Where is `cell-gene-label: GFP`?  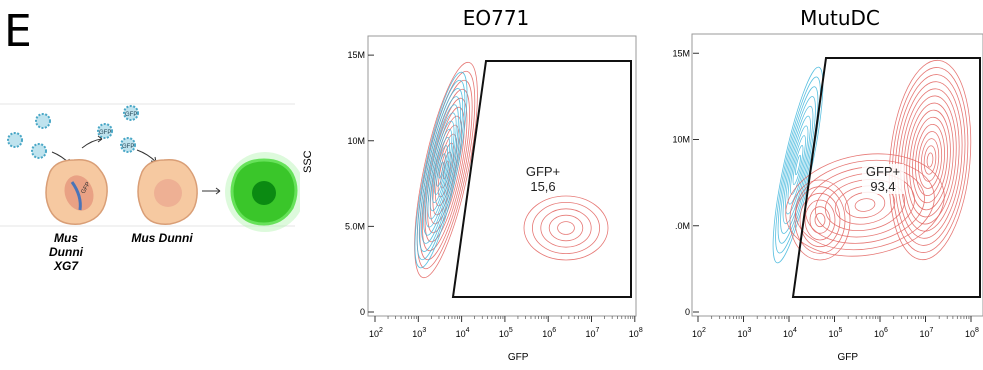
cell-gene-label: GFP is located at coordinates (86, 188).